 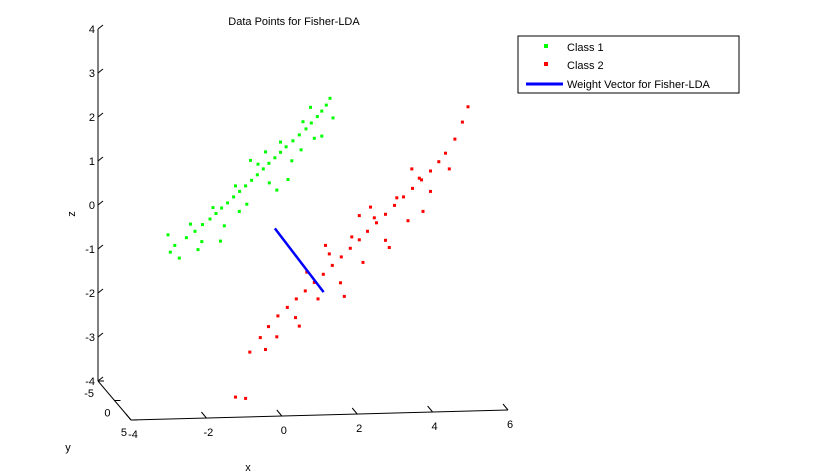 I want to click on legend-entry-weight-vector: Weight Vector for Fisher-LDA, so click(x=618, y=85).